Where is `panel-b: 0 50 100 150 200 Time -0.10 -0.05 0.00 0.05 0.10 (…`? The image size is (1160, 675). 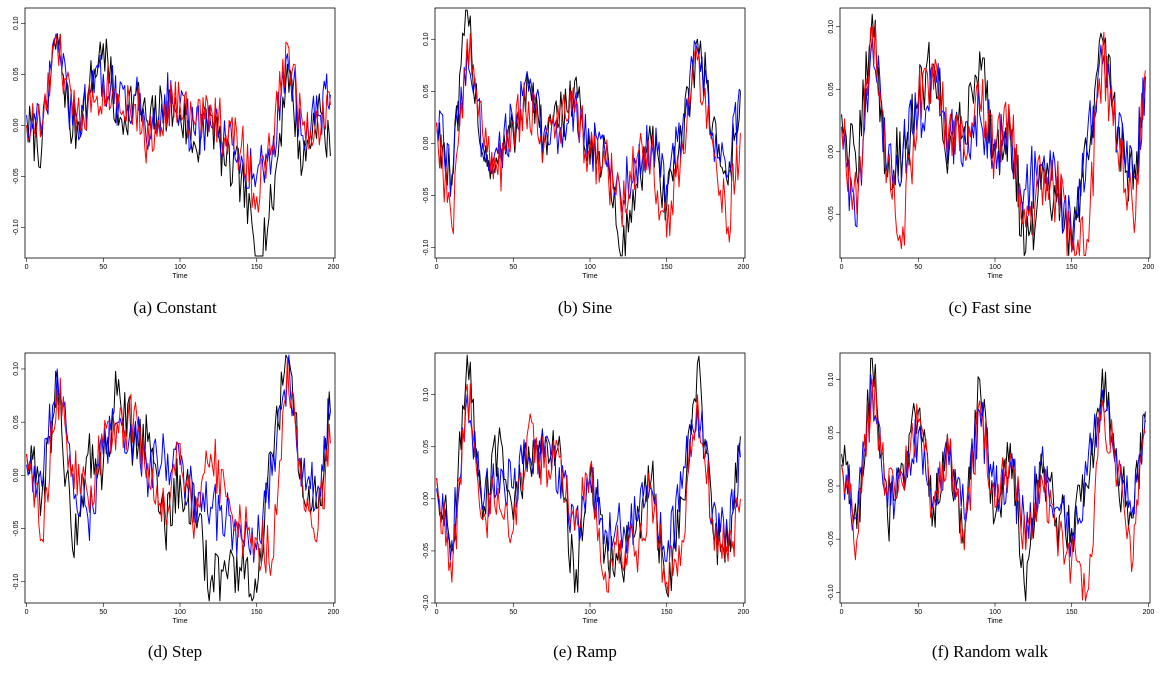
panel-b: 0 50 100 150 200 Time -0.10 -0.05 0.00 0.05 0.10 (… is located at coordinates (585, 165).